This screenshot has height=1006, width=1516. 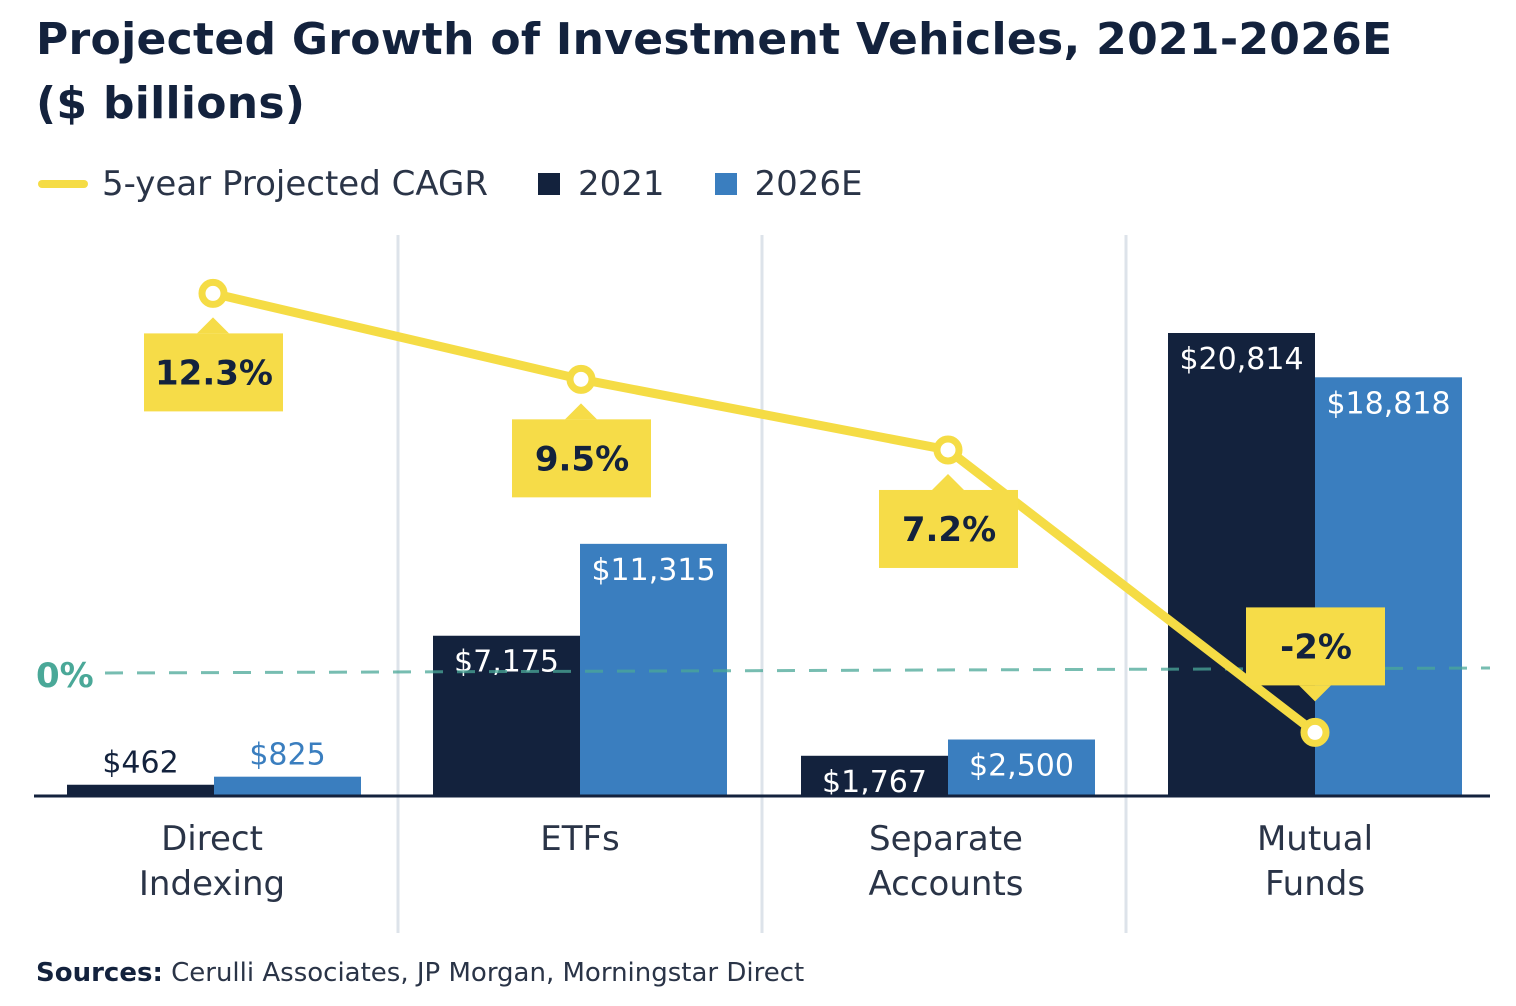 I want to click on legend-label: 2021, so click(x=621, y=184).